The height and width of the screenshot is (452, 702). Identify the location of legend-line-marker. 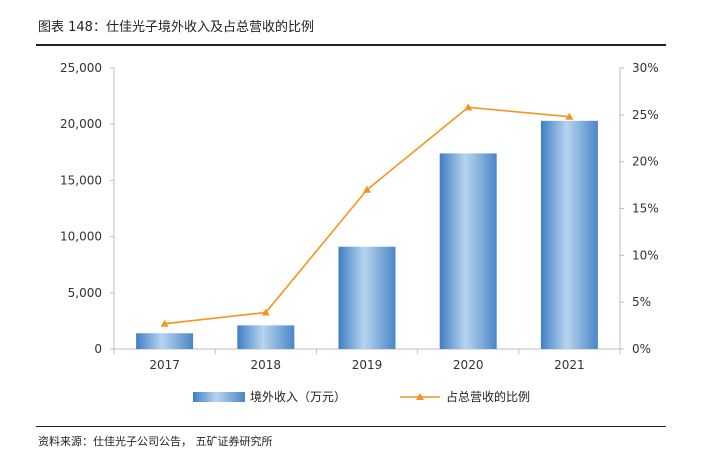
(420, 396).